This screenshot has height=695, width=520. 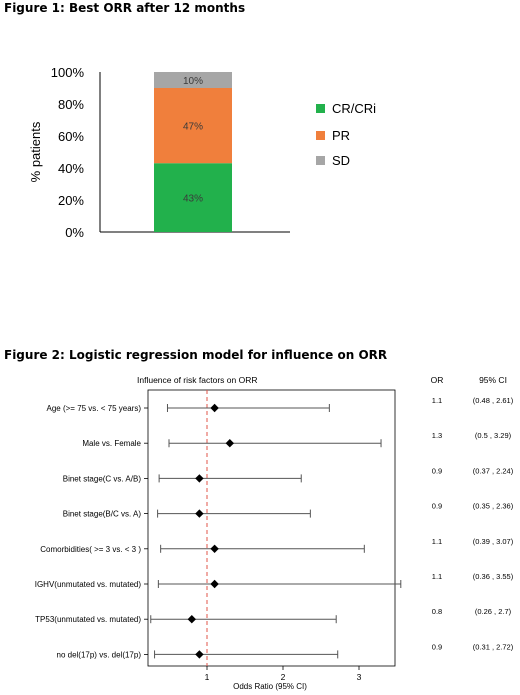 What do you see at coordinates (283, 677) in the screenshot?
I see `x-tick-label: 2` at bounding box center [283, 677].